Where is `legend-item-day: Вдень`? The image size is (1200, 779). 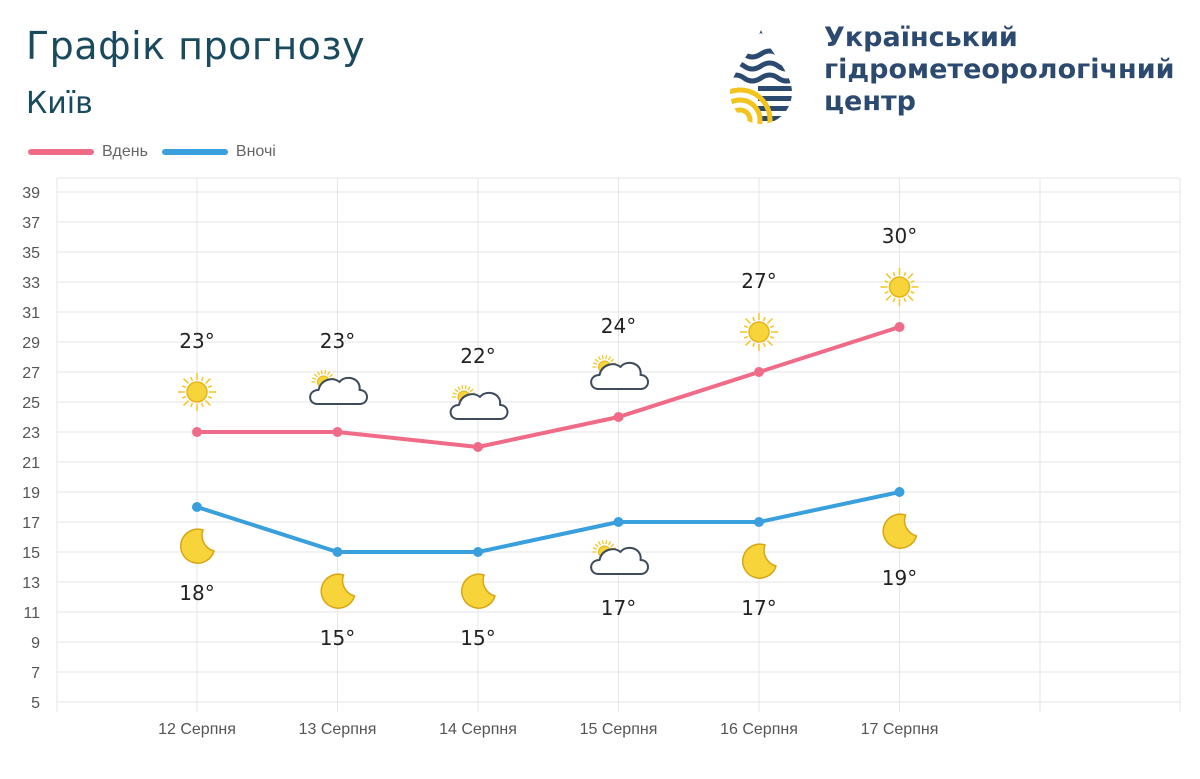
legend-item-day: Вдень is located at coordinates (88, 152).